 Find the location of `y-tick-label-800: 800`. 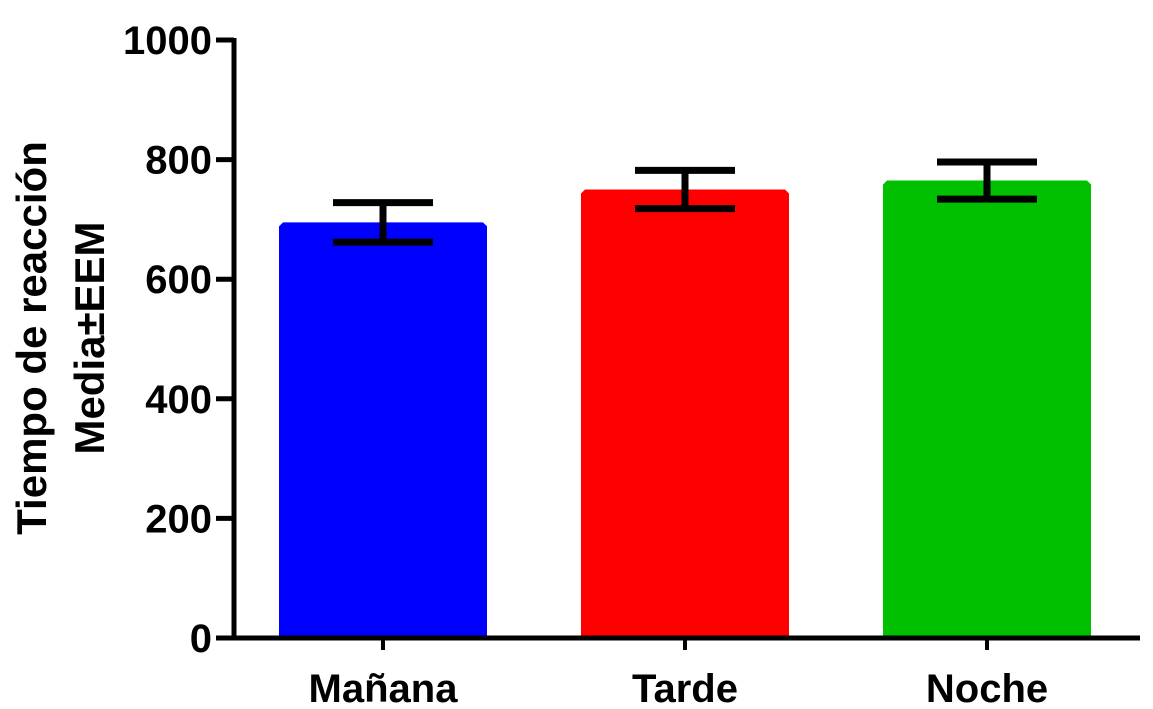

y-tick-label-800: 800 is located at coordinates (178, 161).